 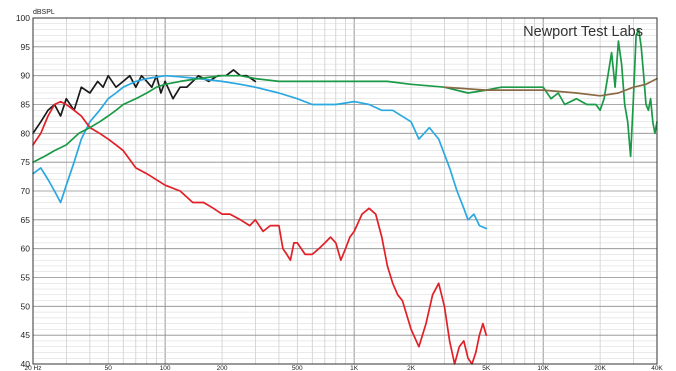 I want to click on y-axis-unit-label: dBSPL, so click(x=44, y=12).